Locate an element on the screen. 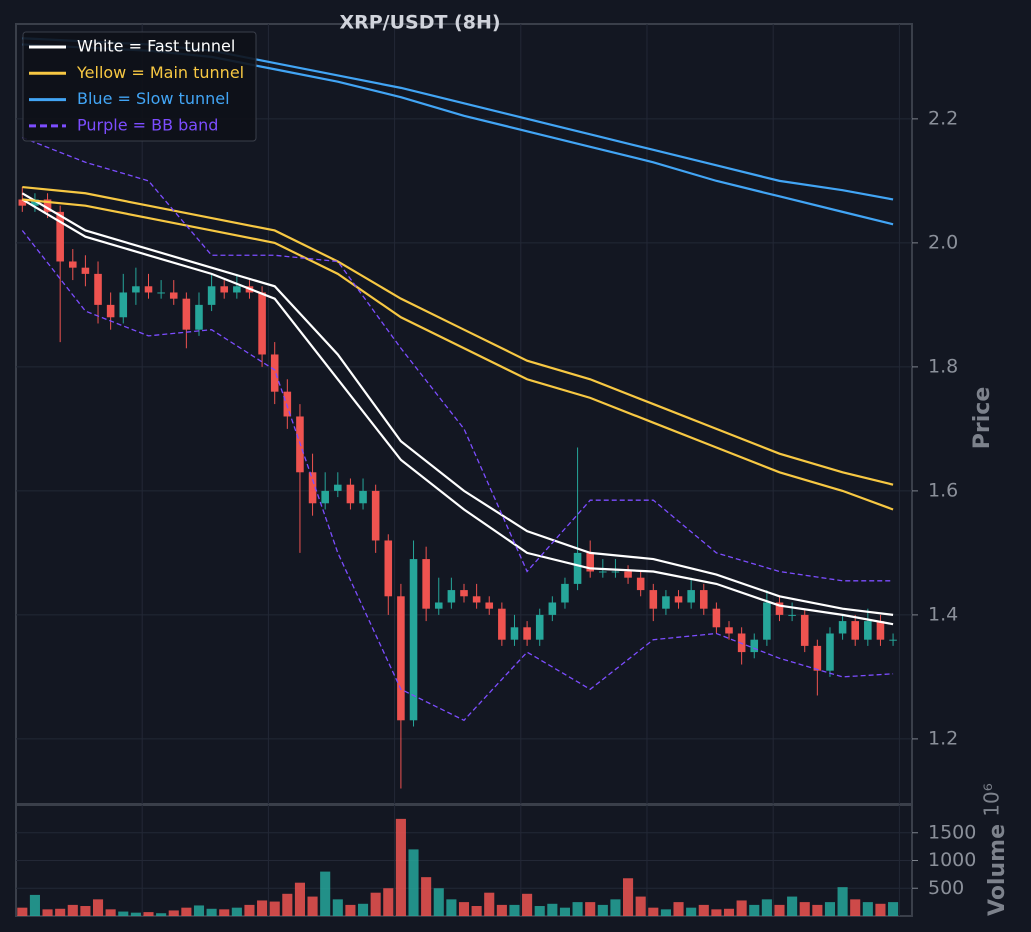 This screenshot has height=932, width=1031. chart-title: XRP/USDT (8H) is located at coordinates (419, 23).